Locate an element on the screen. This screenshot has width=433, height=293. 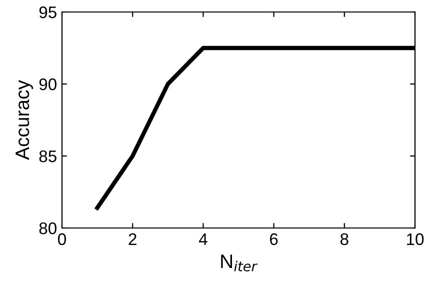
y-tick-label: 95 is located at coordinates (47, 12).